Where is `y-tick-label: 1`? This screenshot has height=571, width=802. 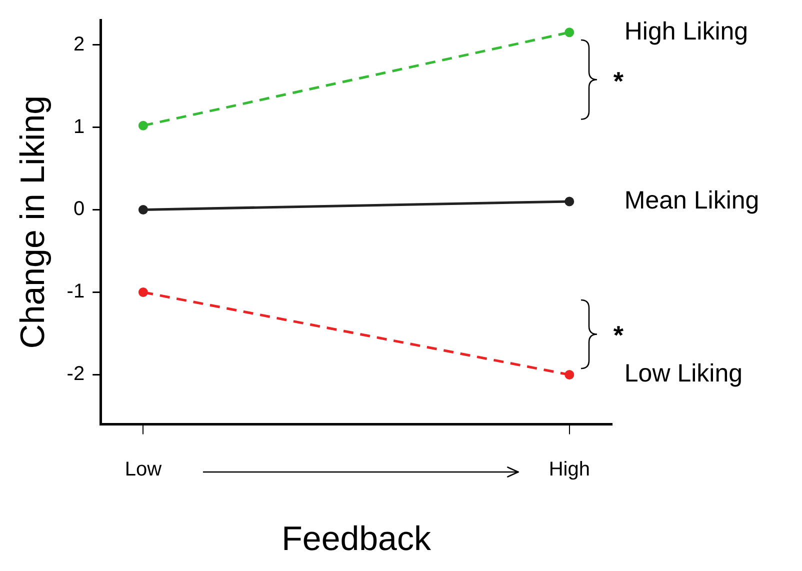 y-tick-label: 1 is located at coordinates (79, 127).